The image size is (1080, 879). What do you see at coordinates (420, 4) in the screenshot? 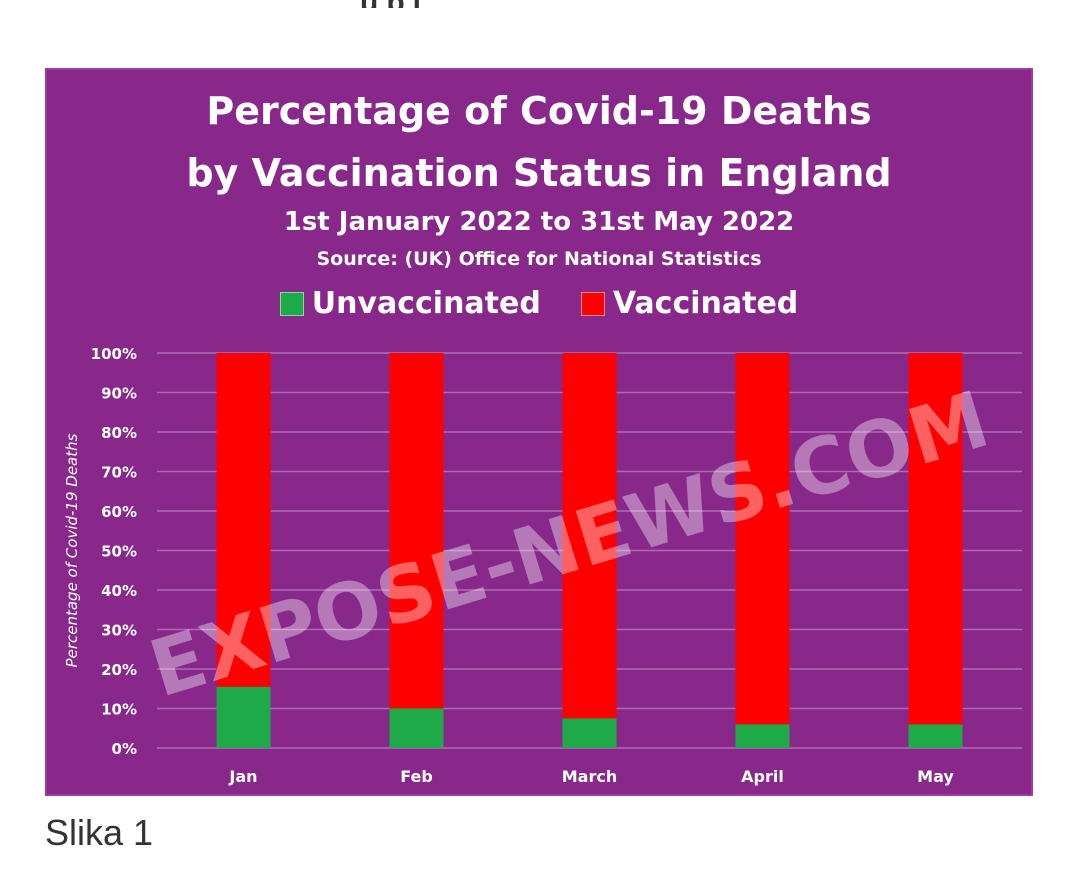
I see `cropped-heading-fragment: upj` at bounding box center [420, 4].